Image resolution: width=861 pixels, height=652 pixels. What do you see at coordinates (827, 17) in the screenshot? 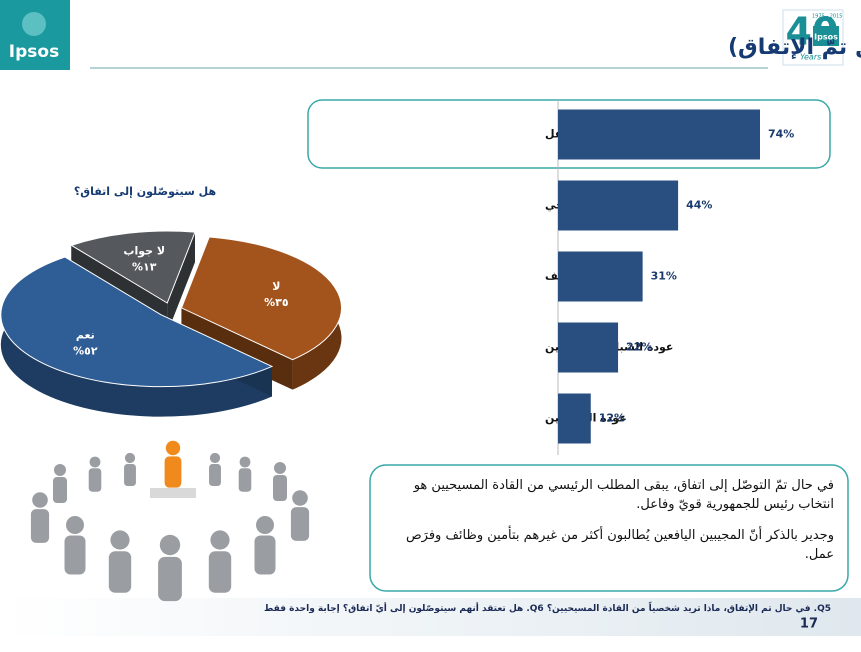
I see `anniv-range: 1975 - 2015` at bounding box center [827, 17].